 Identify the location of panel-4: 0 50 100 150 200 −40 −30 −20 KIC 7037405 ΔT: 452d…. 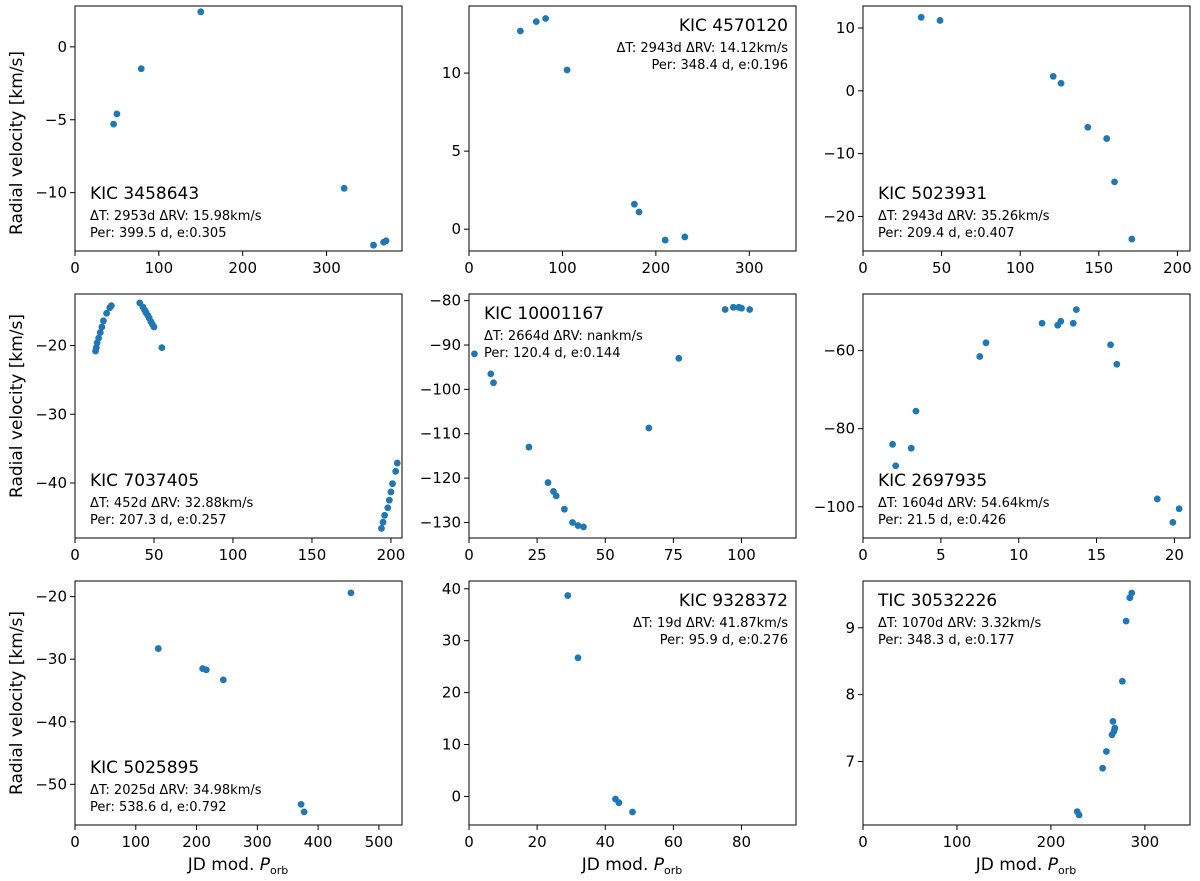
(220, 428).